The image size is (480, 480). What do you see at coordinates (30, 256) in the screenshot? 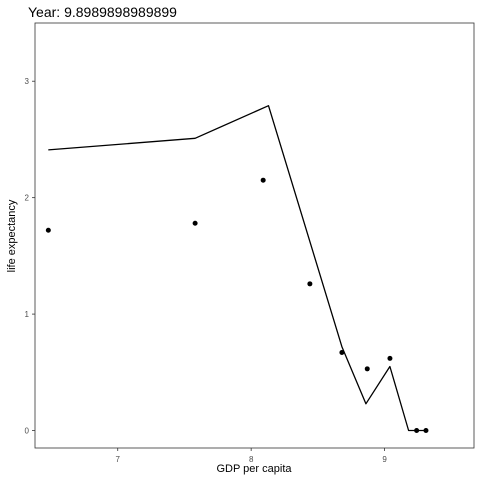
I see `y-axis: 0 1 2 3` at bounding box center [30, 256].